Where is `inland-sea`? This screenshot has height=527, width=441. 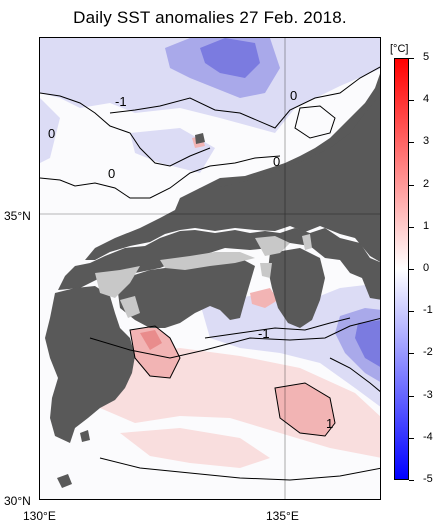
inland-sea is located at coordinates (203, 276).